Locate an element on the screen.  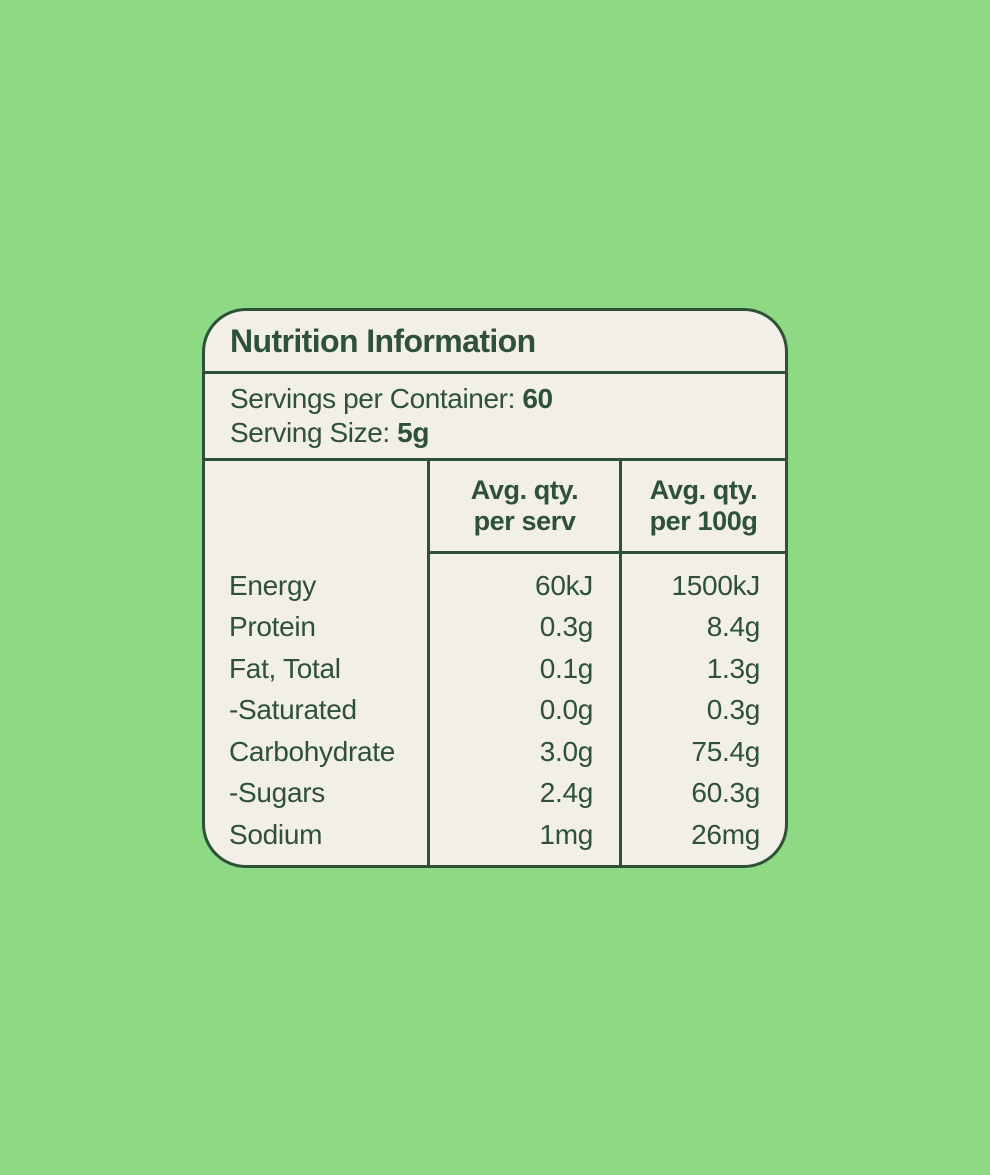
serving-size-line: Serving Size: 5g is located at coordinates (507, 433).